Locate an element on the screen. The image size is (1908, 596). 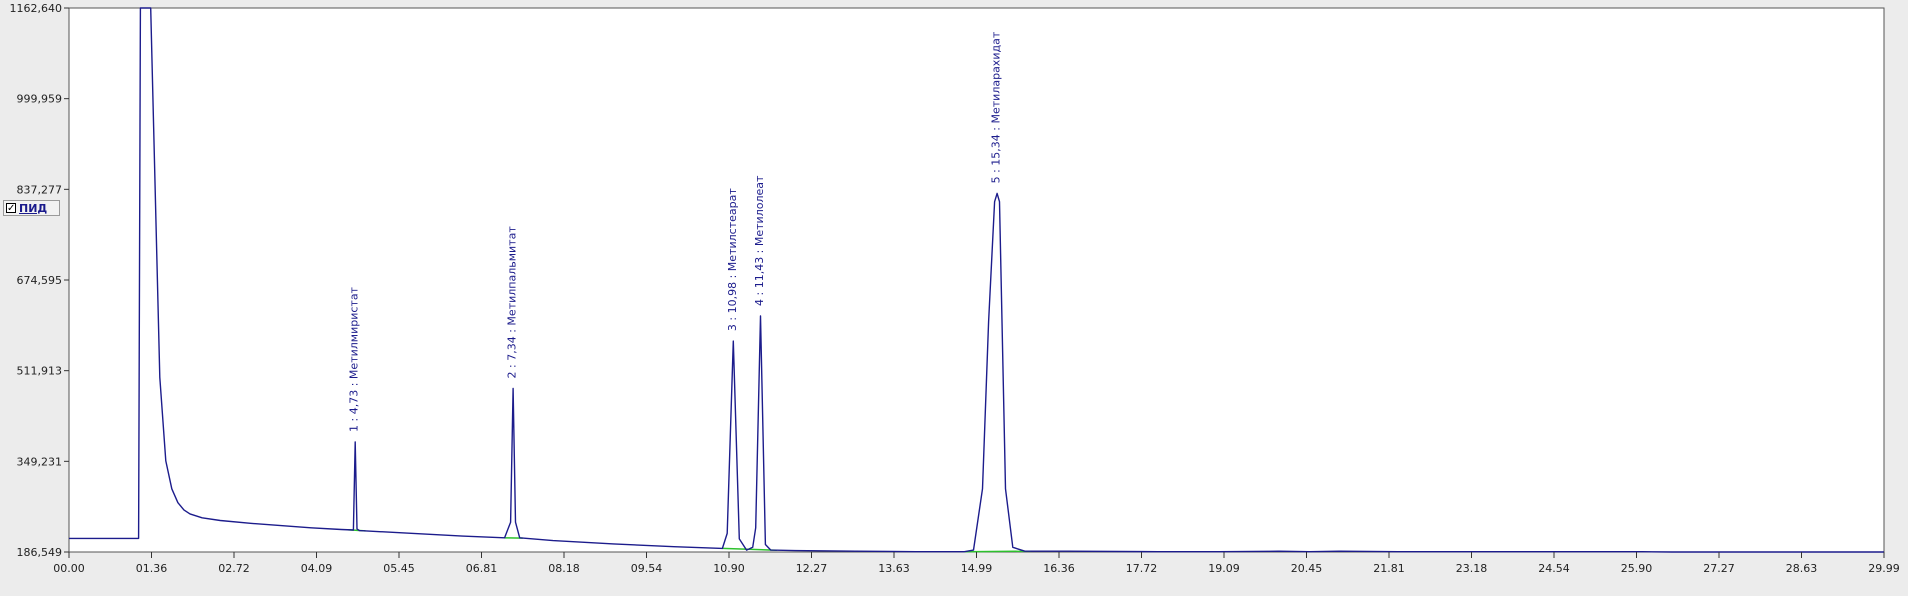
x-tick-label-20: 27.27 is located at coordinates (1719, 568).